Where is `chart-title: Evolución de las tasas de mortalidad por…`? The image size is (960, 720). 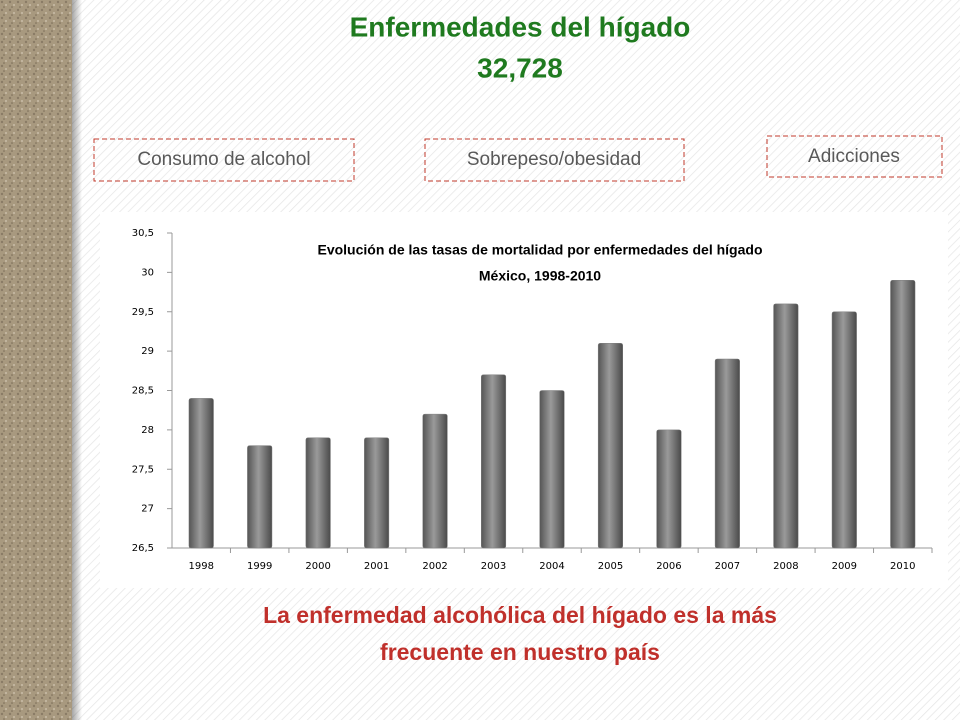
chart-title: Evolución de las tasas de mortalidad por… is located at coordinates (539, 250).